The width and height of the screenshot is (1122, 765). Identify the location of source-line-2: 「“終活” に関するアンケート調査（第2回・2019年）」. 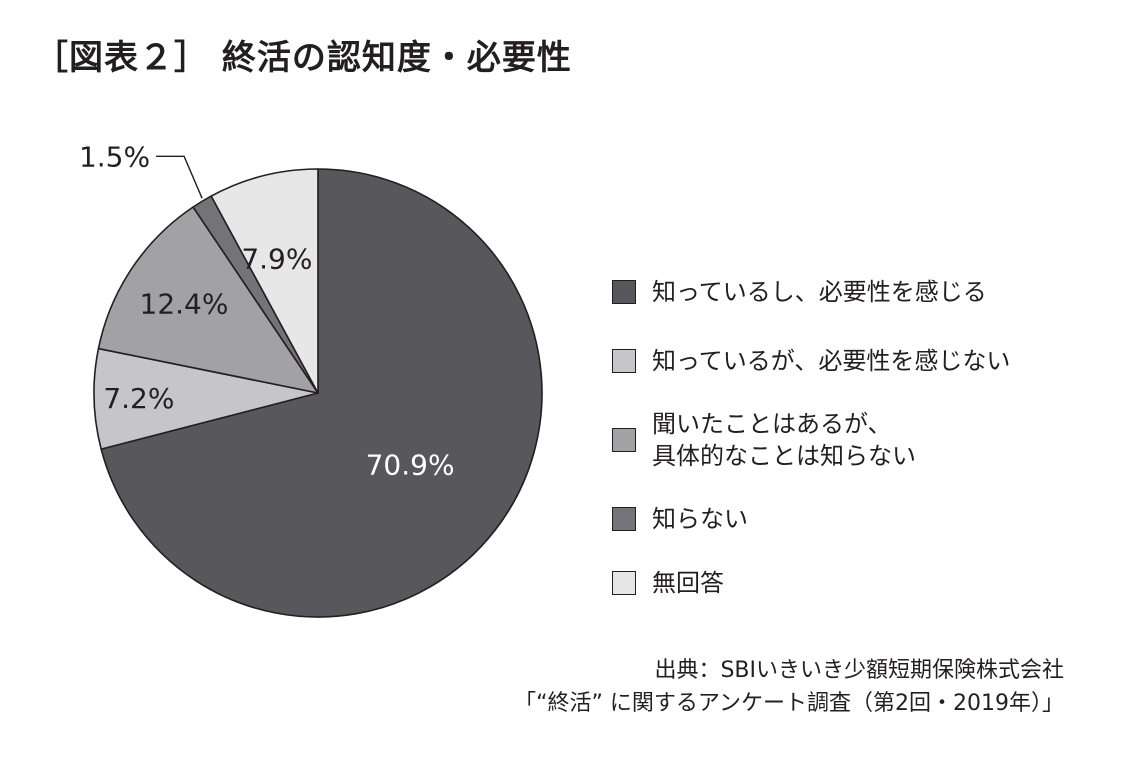
(789, 703).